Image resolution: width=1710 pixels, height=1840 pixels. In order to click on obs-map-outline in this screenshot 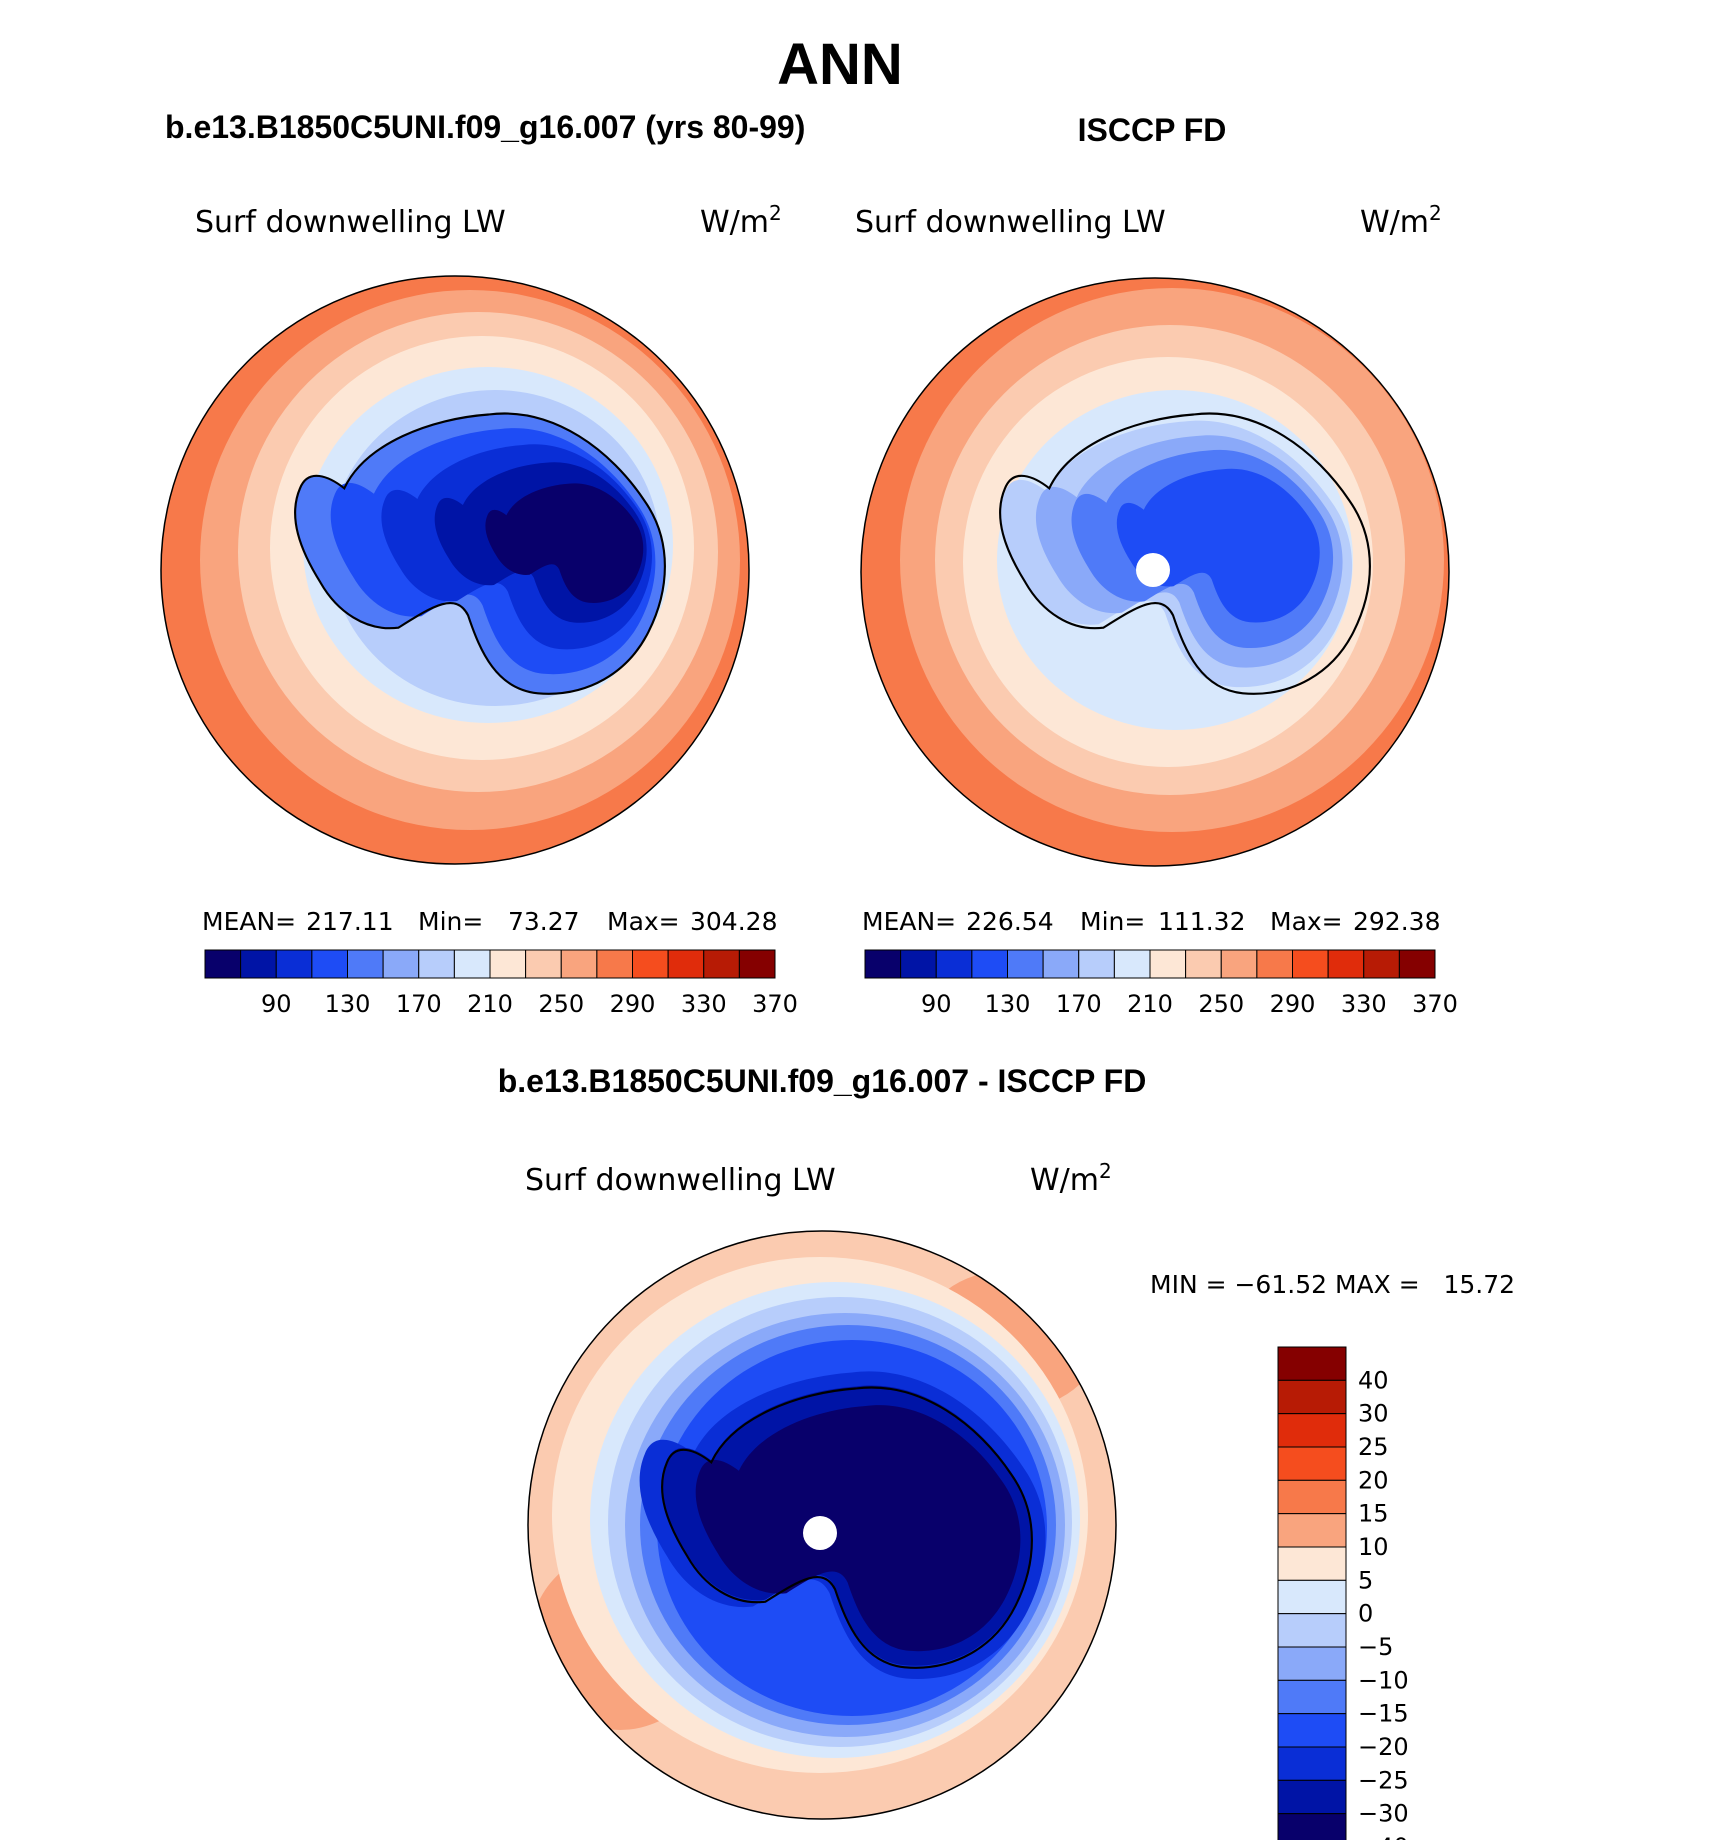, I will do `click(1155, 572)`.